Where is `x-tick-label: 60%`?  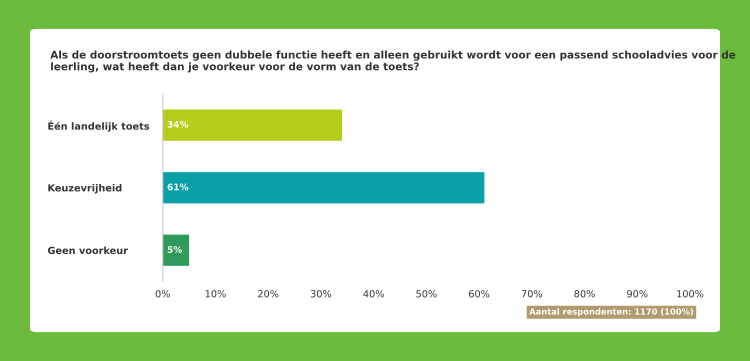
x-tick-label: 60% is located at coordinates (479, 294).